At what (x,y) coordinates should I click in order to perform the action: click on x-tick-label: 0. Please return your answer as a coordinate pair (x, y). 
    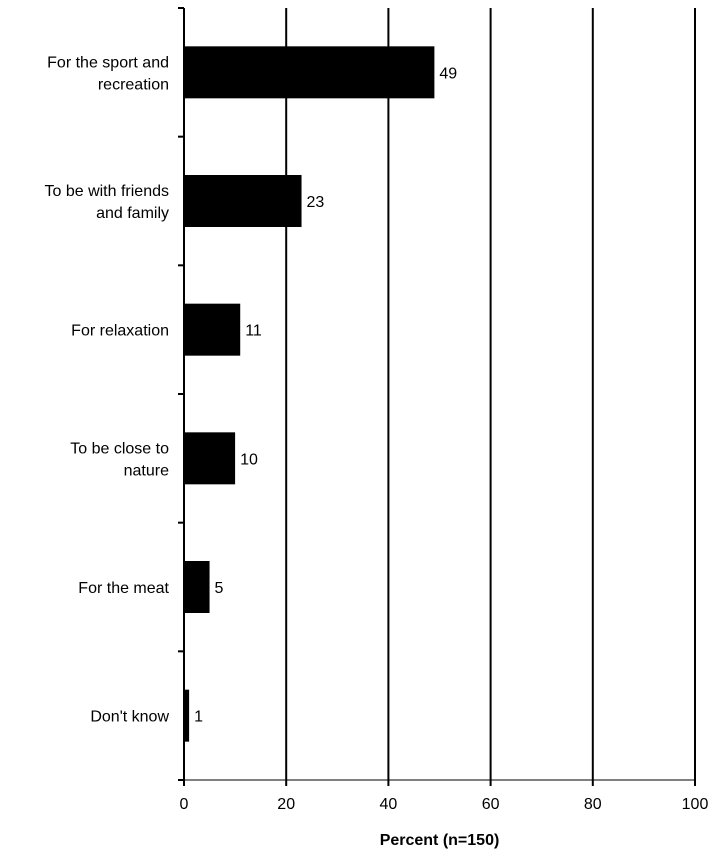
    Looking at the image, I should click on (184, 804).